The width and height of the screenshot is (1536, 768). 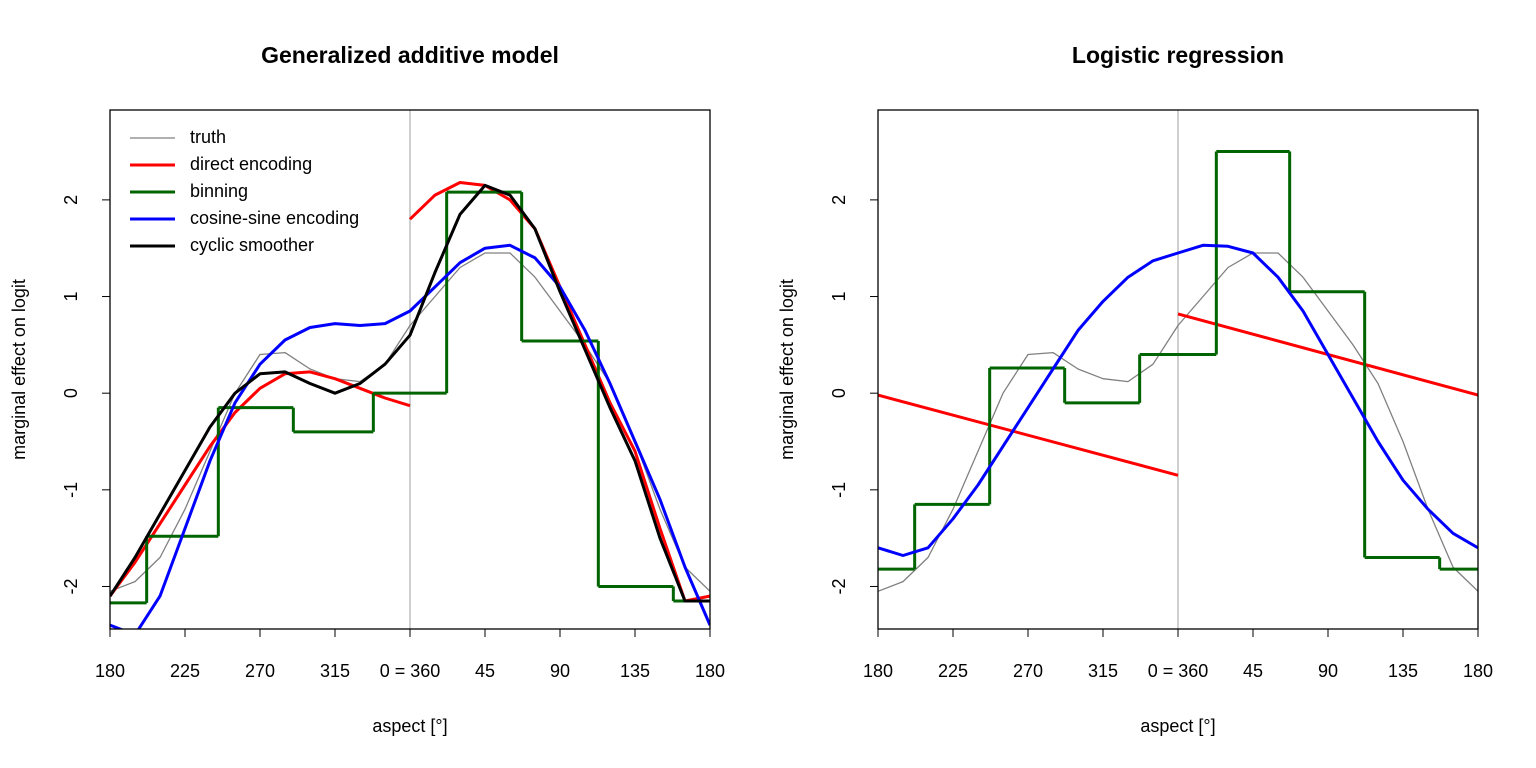 I want to click on chart-title: Logistic regression, so click(x=1178, y=55).